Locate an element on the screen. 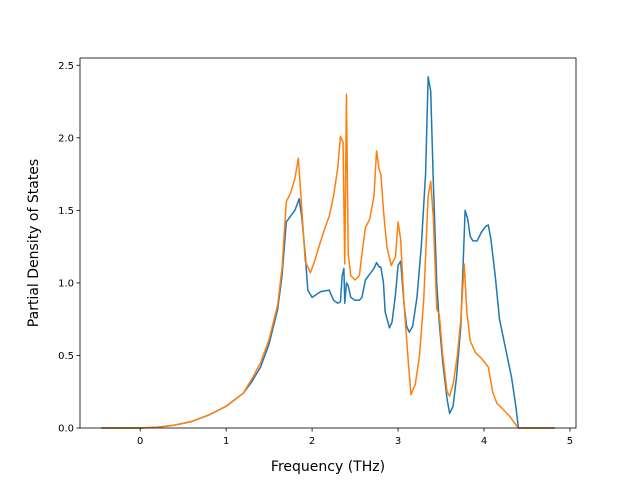 This screenshot has width=640, height=480. y-tick-label: 0.0 is located at coordinates (66, 429).